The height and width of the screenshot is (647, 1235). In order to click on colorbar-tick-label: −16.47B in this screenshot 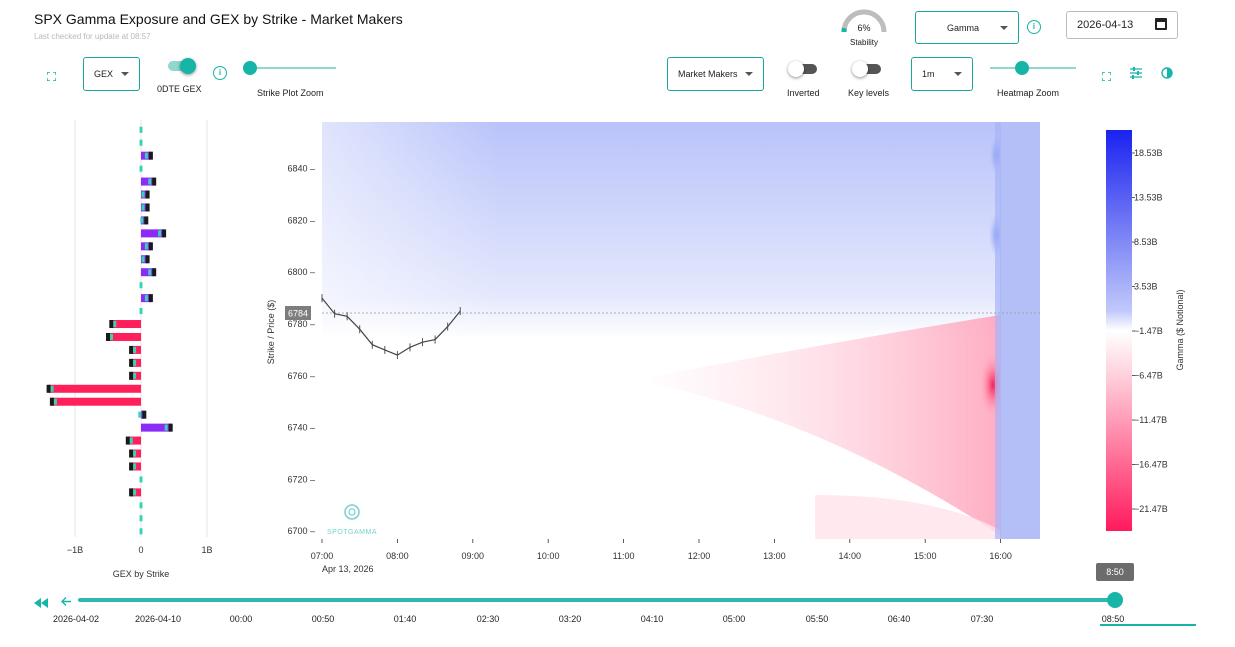, I will do `click(1151, 465)`.